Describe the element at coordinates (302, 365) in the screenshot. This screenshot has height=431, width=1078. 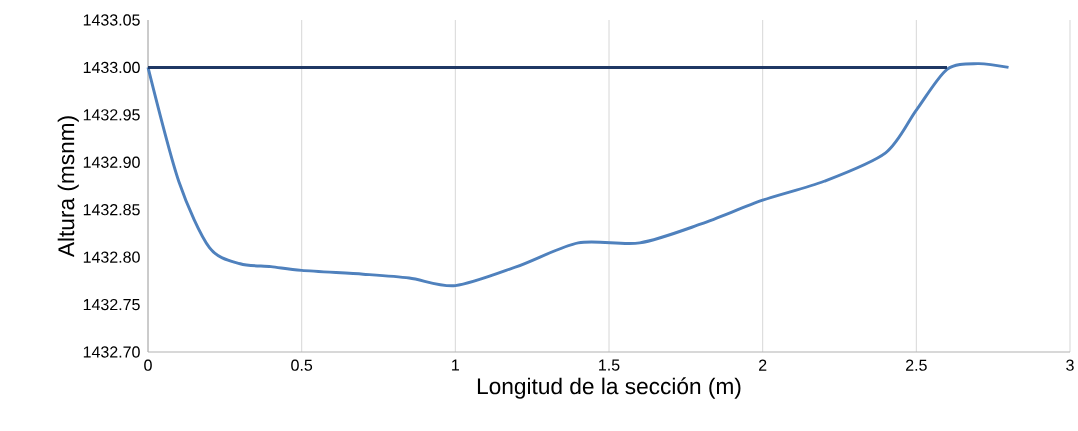
I see `x-tick-label: 0.5` at that location.